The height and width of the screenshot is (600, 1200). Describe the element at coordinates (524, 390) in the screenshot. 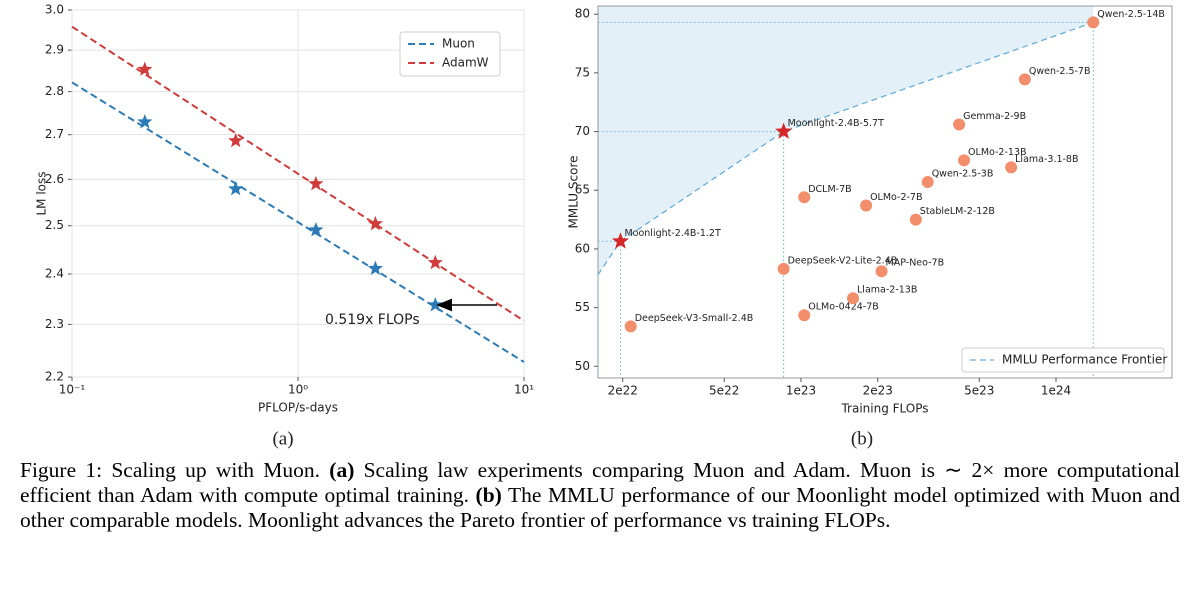

I see `x-tick-label: 10¹` at that location.